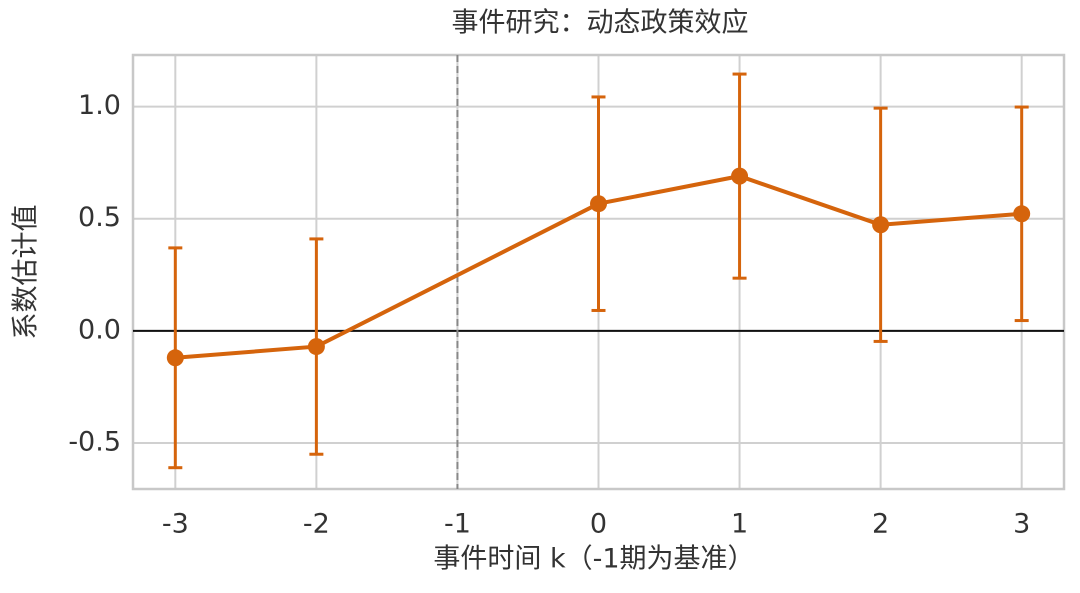  What do you see at coordinates (1021, 524) in the screenshot?
I see `x-tick-label: 3` at bounding box center [1021, 524].